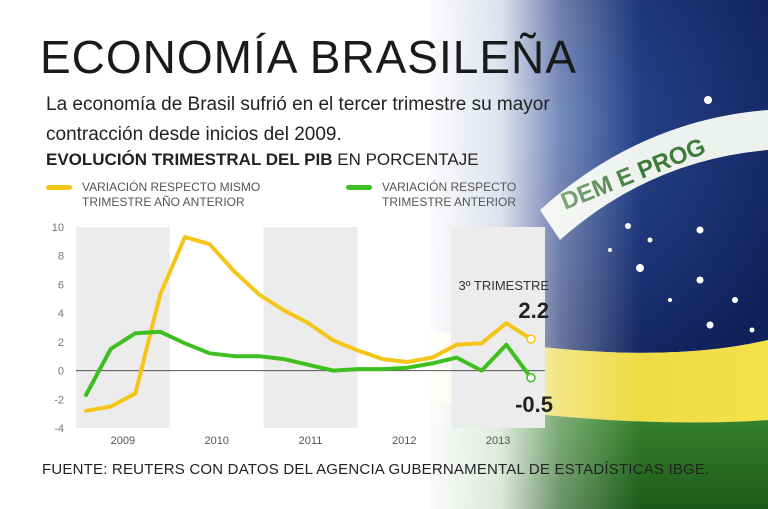  Describe the element at coordinates (61, 257) in the screenshot. I see `y-tick-label: 8` at that location.